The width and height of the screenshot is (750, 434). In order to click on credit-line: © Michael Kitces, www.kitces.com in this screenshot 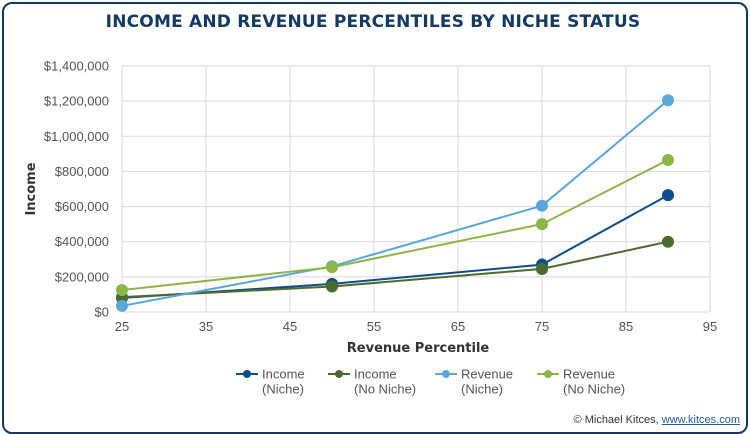, I will do `click(657, 420)`.